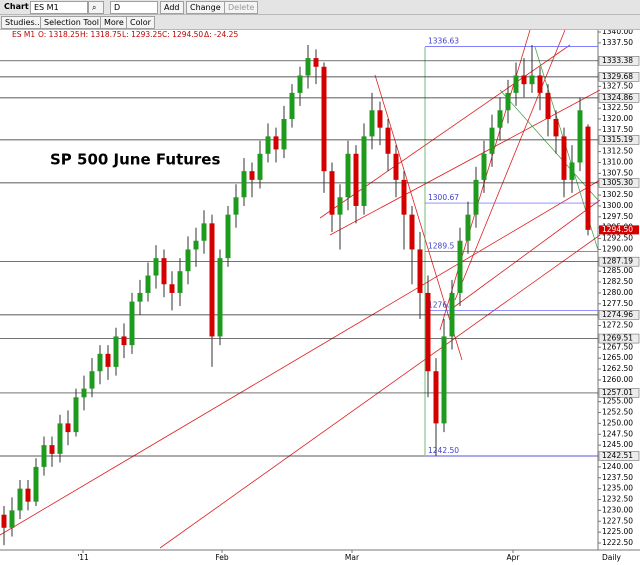  I want to click on level-label: 1329.68, so click(617, 76).